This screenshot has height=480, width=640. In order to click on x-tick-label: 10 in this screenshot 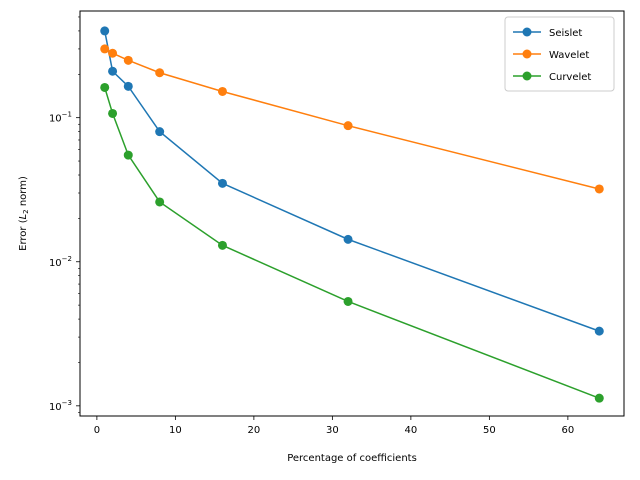, I will do `click(175, 430)`.